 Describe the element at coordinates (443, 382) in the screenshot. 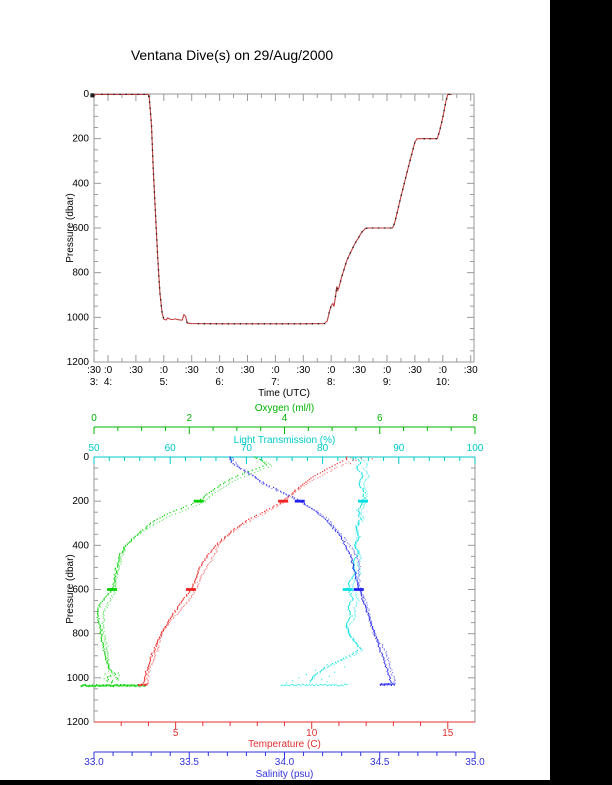

I see `time-hour-tick-label: 10:` at that location.